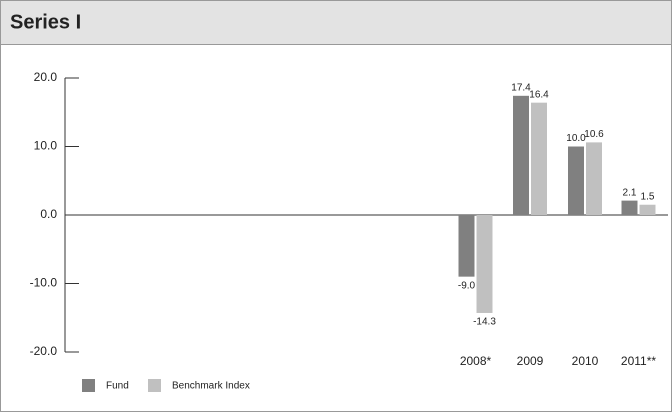 The height and width of the screenshot is (412, 672). What do you see at coordinates (484, 322) in the screenshot?
I see `data-label: -14.3` at bounding box center [484, 322].